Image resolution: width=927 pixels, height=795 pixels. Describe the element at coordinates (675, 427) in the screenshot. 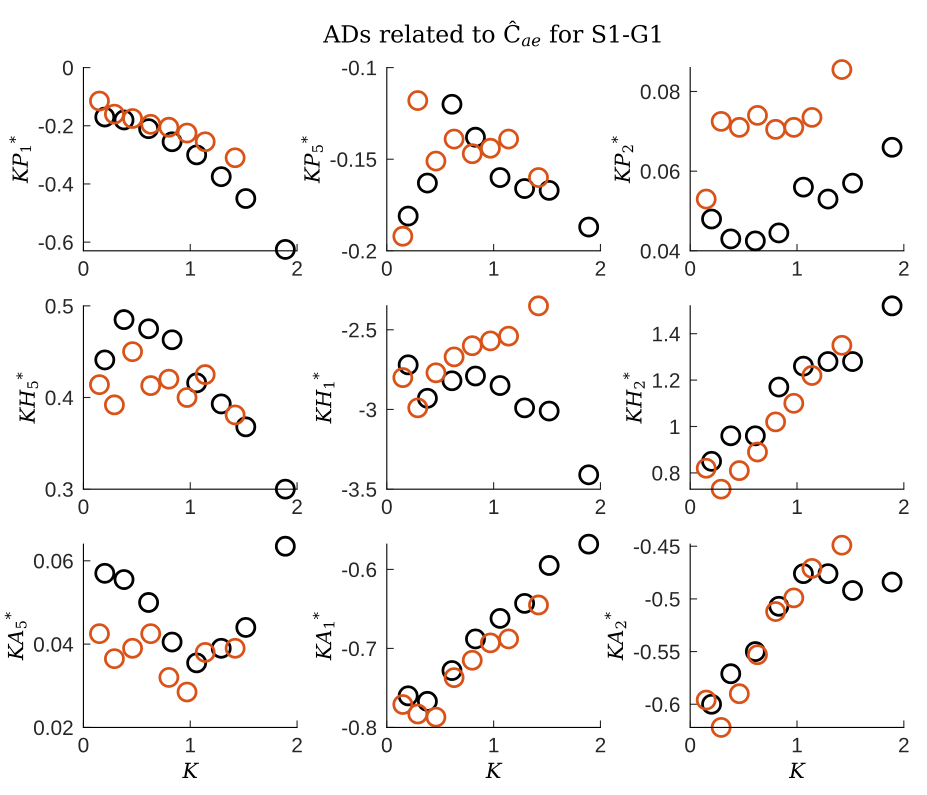

I see `y-tick-label: 1` at that location.